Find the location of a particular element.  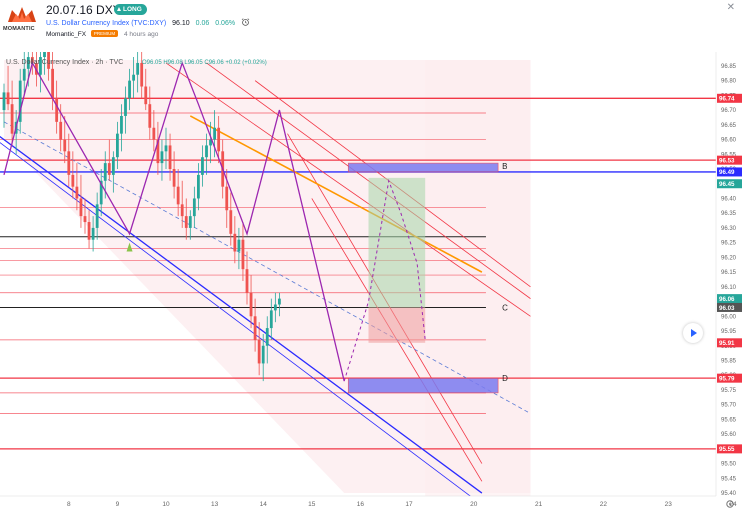

author-name: Momantic_FX is located at coordinates (66, 34).